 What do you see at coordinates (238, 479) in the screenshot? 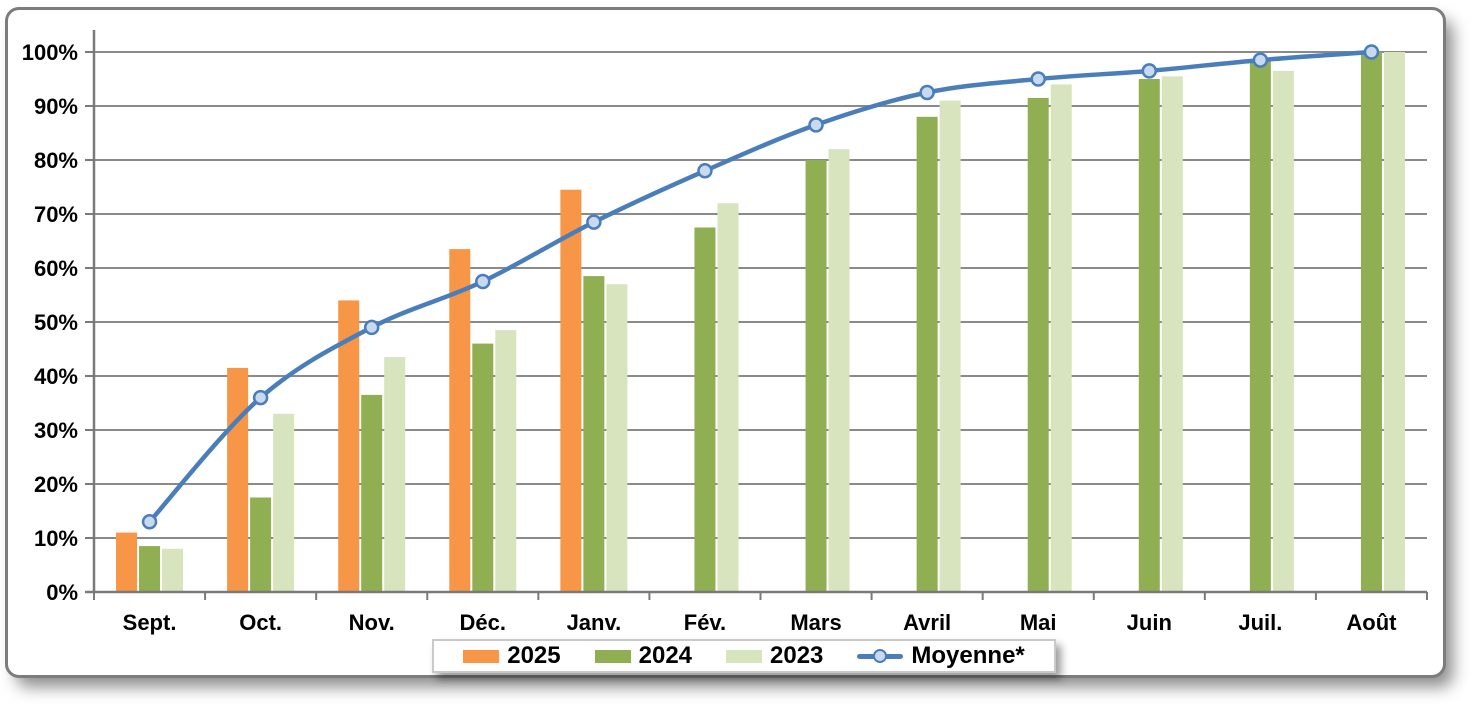
I see `bar-2025-m1` at bounding box center [238, 479].